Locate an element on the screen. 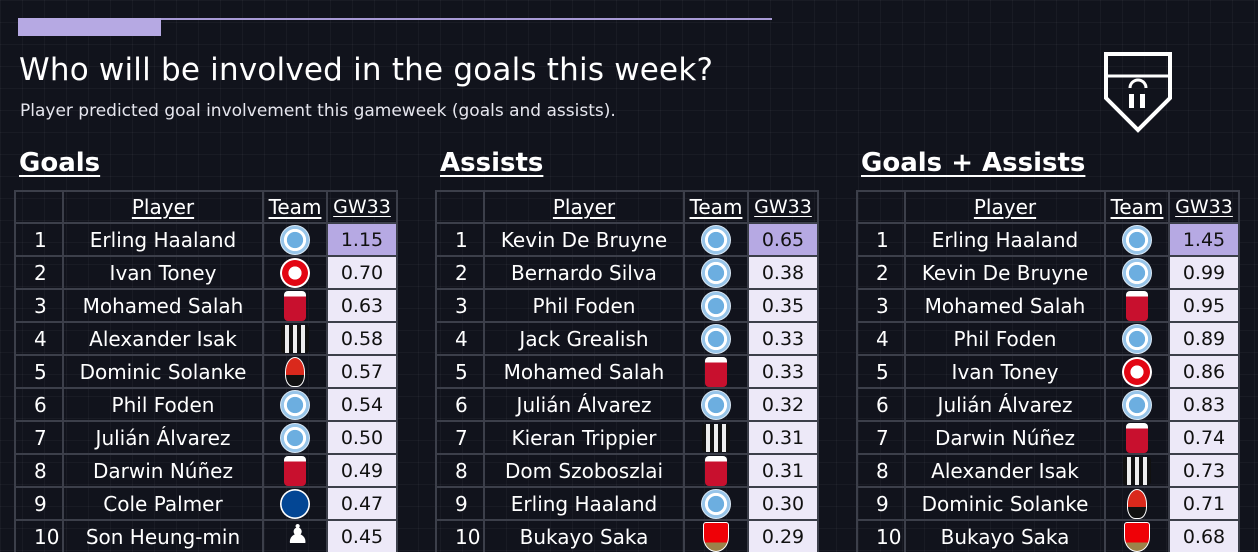  table-row: 6 Julián Álvarez 0.83 is located at coordinates (1048, 404).